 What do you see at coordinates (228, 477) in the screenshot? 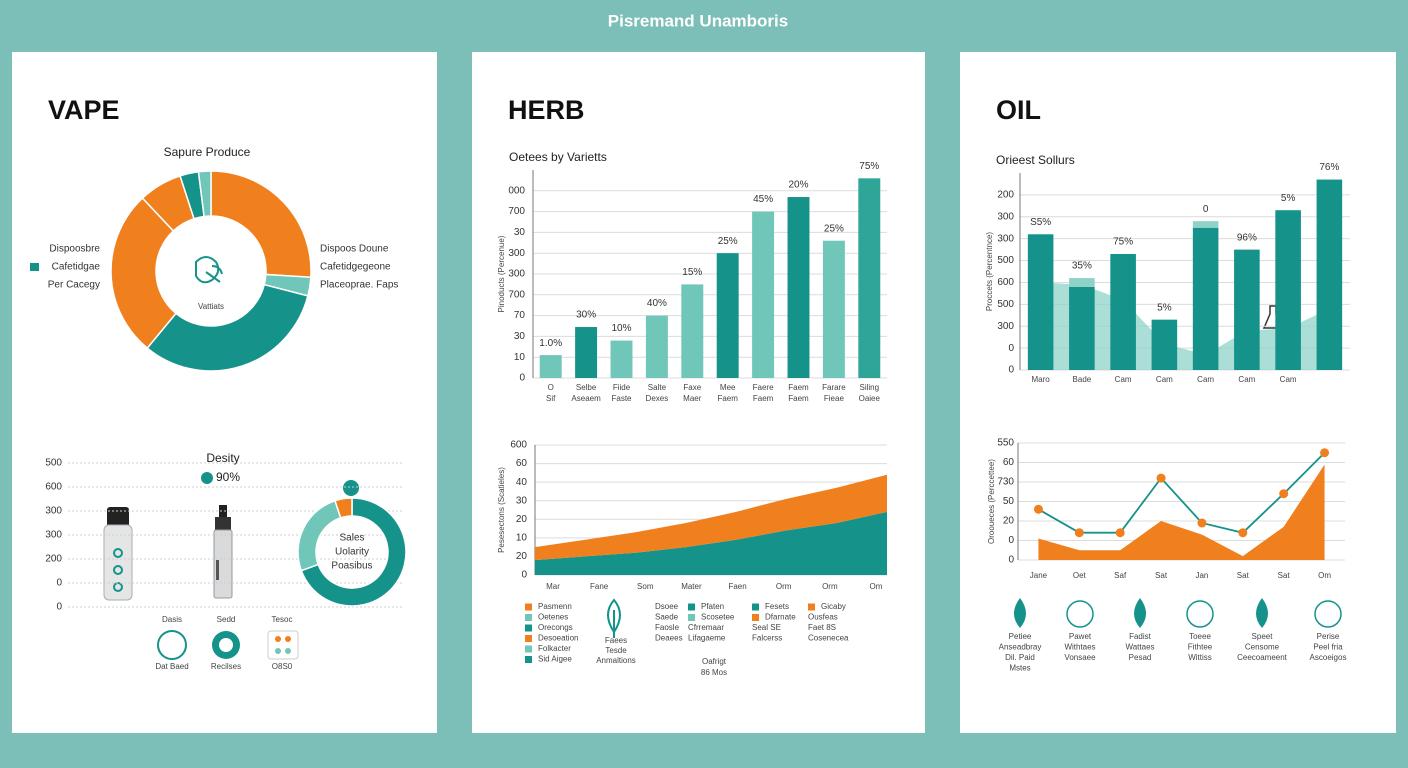
I see `annotation: 90%` at bounding box center [228, 477].